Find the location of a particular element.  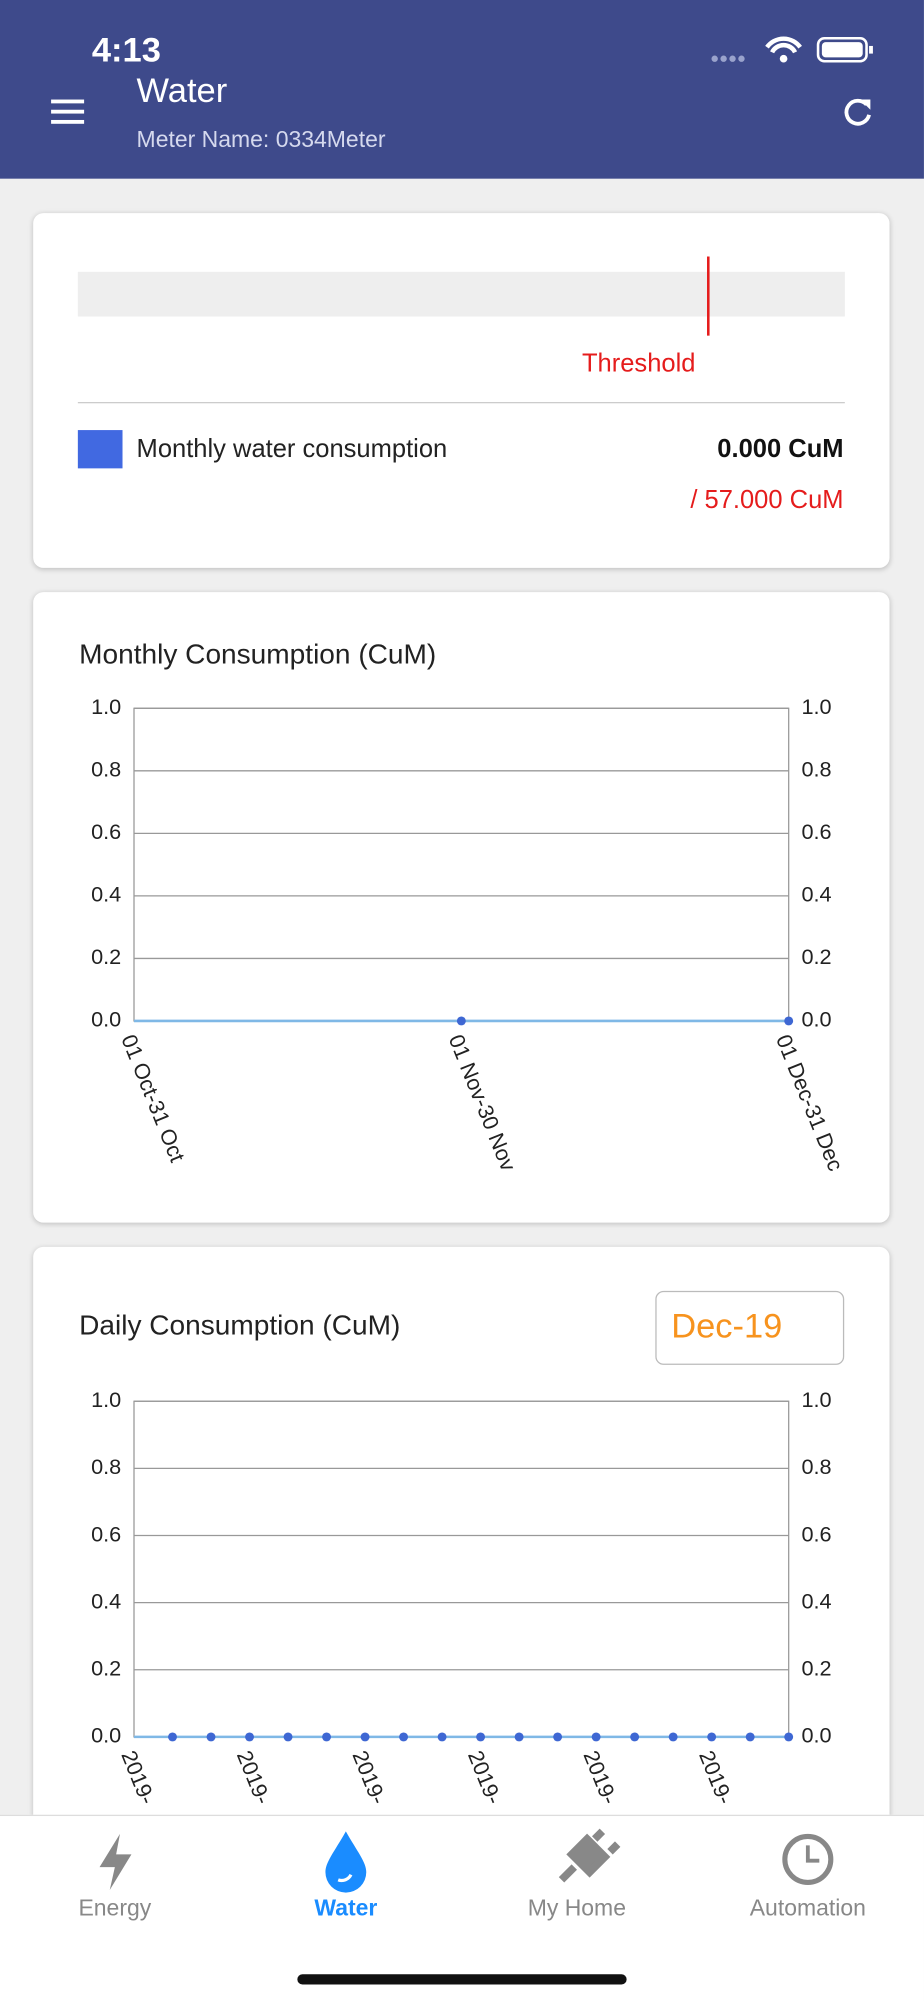

tab-energy: Energy is located at coordinates (115, 1908).